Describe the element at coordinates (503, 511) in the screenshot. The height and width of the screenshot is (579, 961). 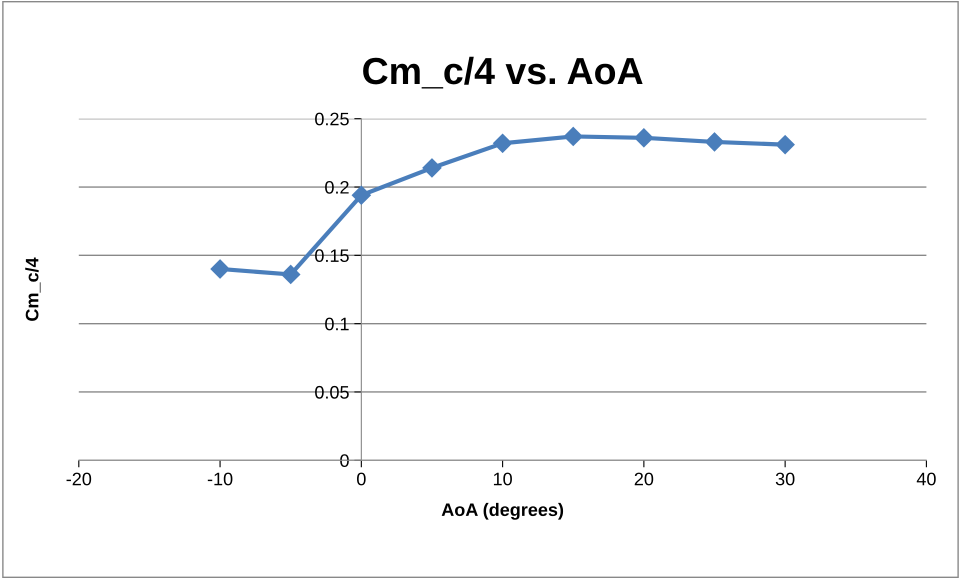
I see `x-axis-title: AoA (degrees)` at that location.